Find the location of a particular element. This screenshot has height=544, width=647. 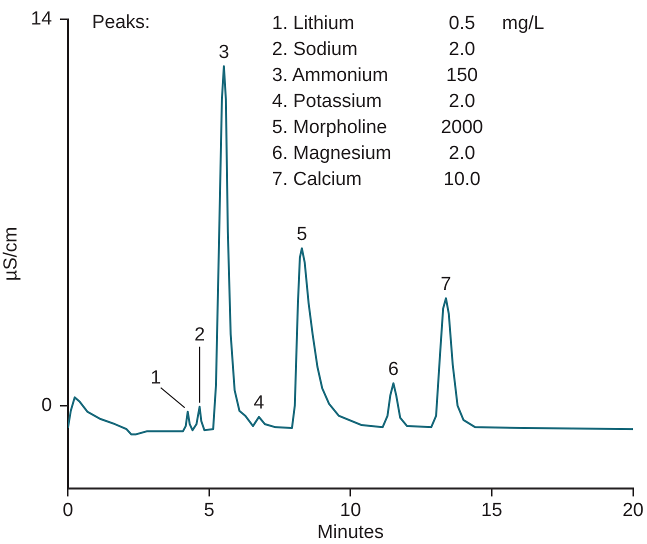

y-tick-label: 14 is located at coordinates (41, 19).